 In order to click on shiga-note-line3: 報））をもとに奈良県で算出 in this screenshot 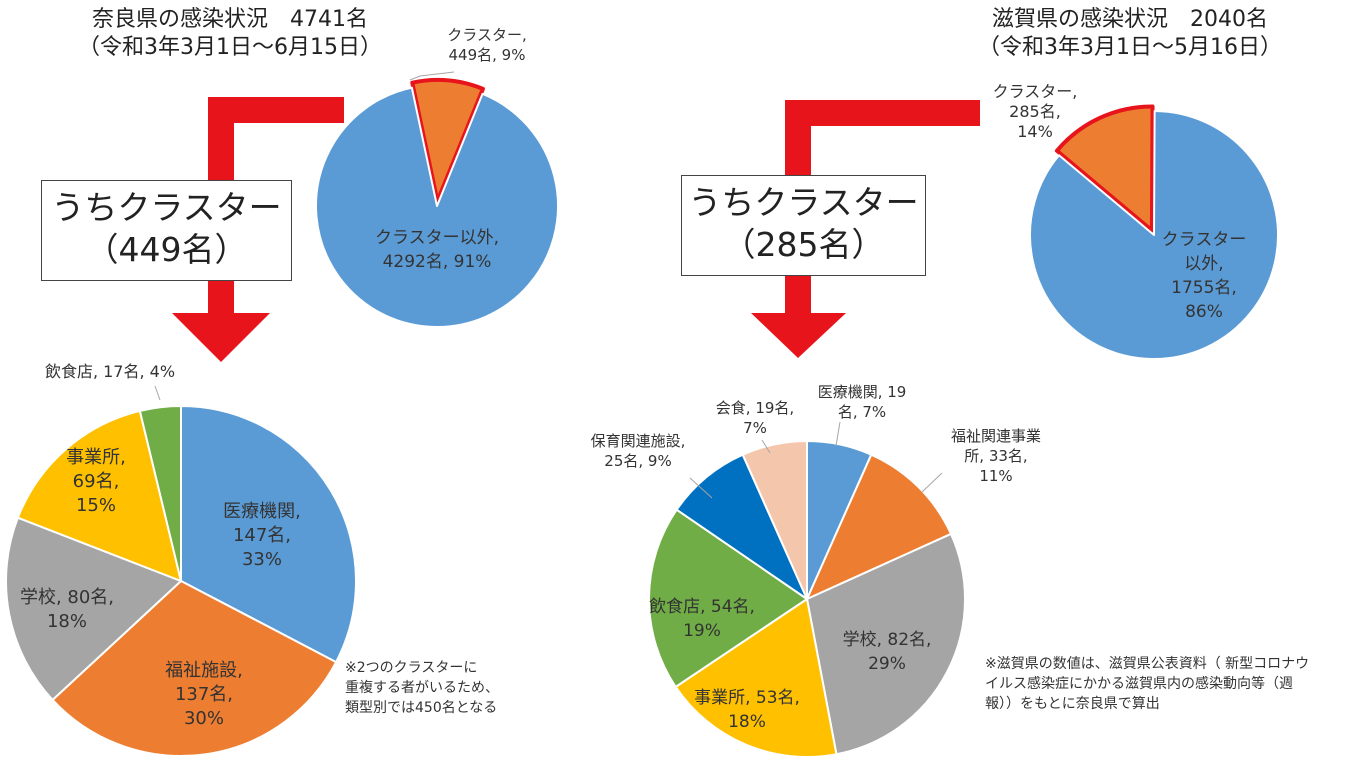, I will do `click(1072, 704)`.